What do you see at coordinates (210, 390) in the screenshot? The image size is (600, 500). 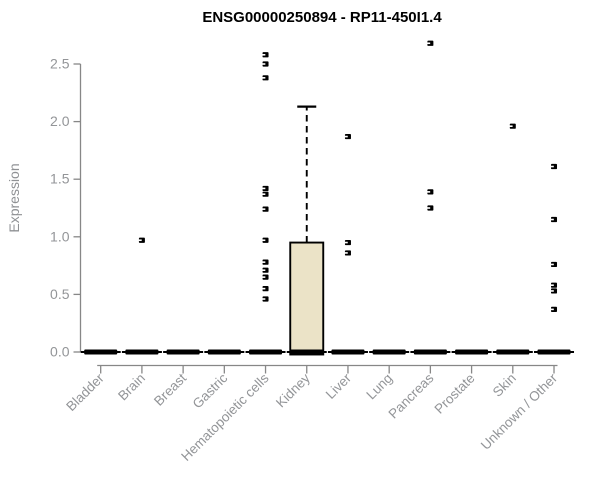 I see `x-tick-label: Gastric` at bounding box center [210, 390].